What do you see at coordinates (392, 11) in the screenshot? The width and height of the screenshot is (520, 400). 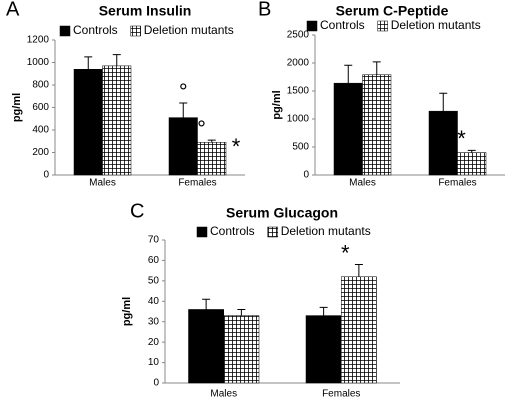 I see `chart-title: Serum C-Peptide` at bounding box center [392, 11].